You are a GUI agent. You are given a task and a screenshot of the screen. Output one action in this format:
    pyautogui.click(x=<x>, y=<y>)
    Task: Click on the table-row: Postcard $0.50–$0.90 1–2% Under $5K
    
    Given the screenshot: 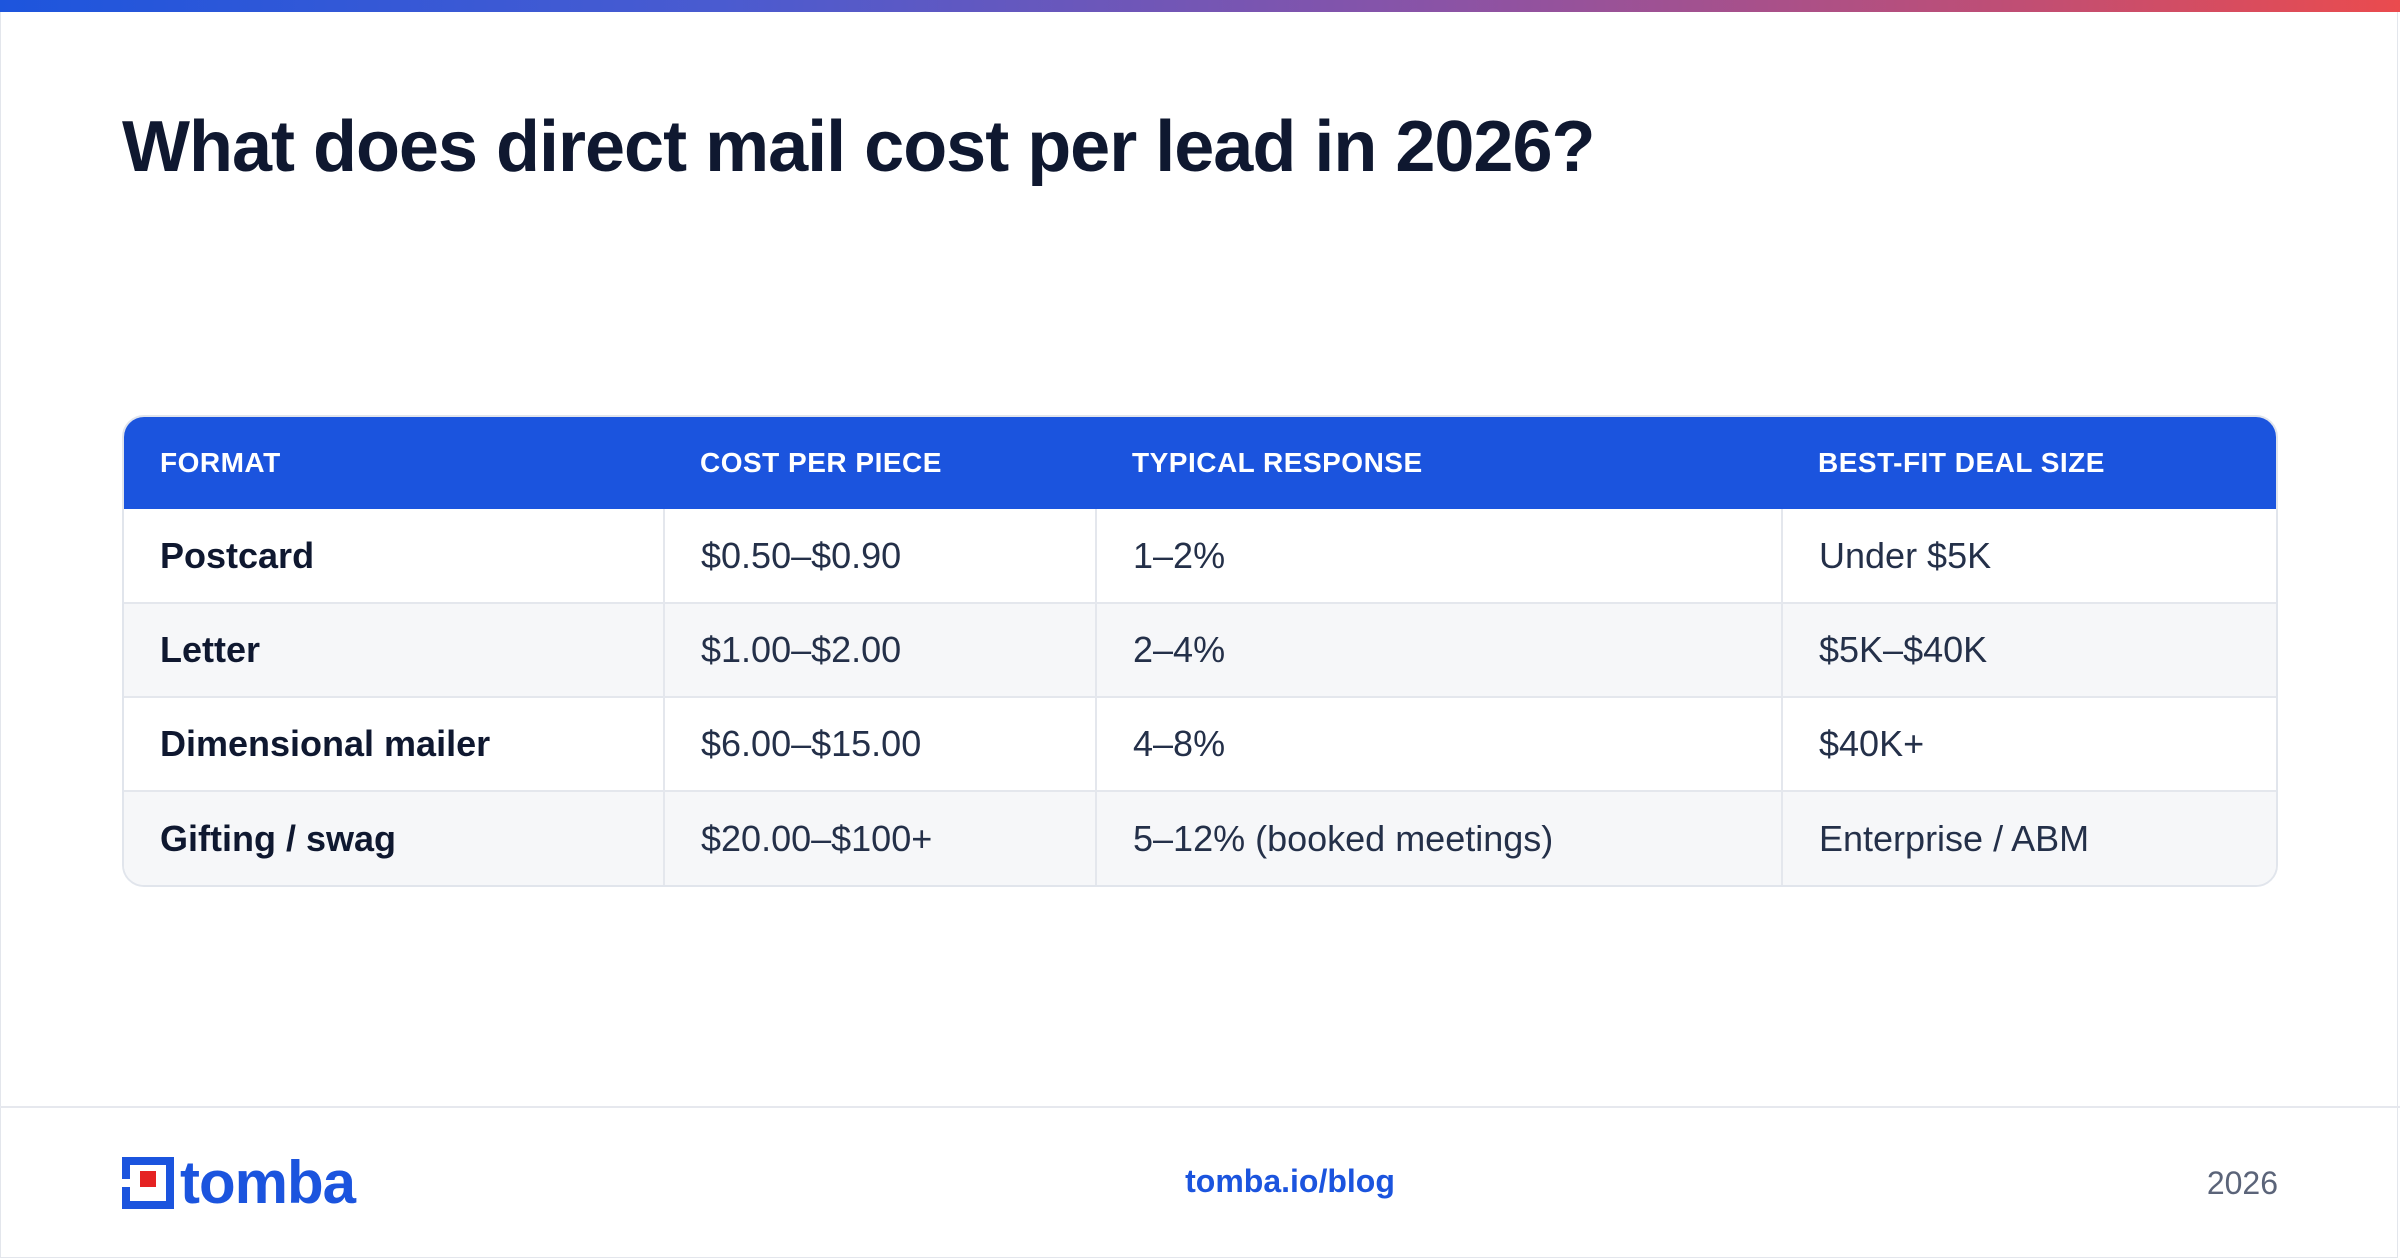 What is the action you would take?
    pyautogui.click(x=1200, y=556)
    